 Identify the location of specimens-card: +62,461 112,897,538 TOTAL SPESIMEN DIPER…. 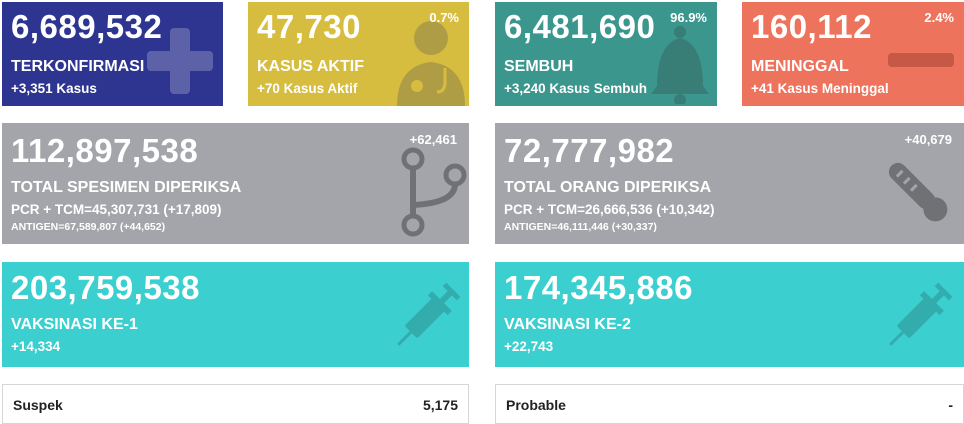
(235, 183).